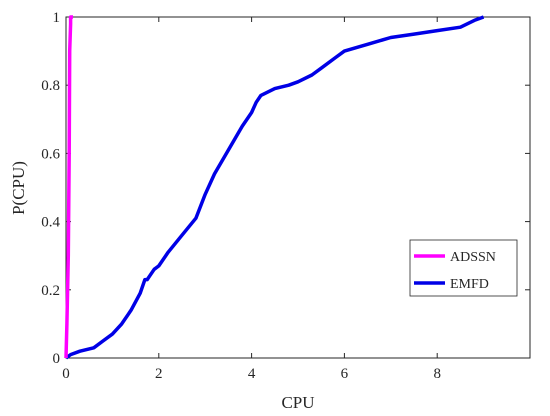 The width and height of the screenshot is (550, 416). What do you see at coordinates (50, 223) in the screenshot?
I see `y-tick-label: 0.4` at bounding box center [50, 223].